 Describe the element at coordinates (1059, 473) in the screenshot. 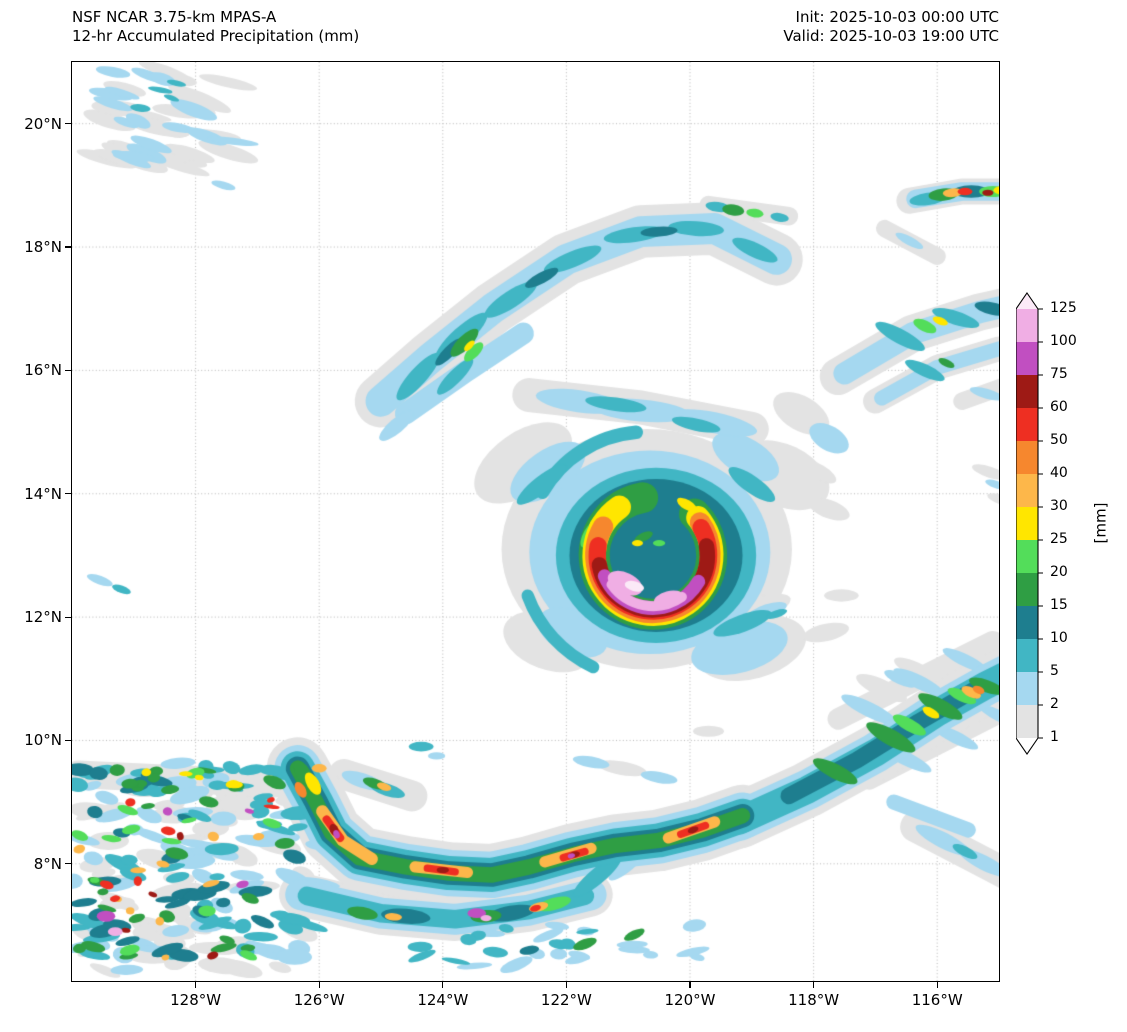

I see `colorbar-tick-label: 40` at that location.